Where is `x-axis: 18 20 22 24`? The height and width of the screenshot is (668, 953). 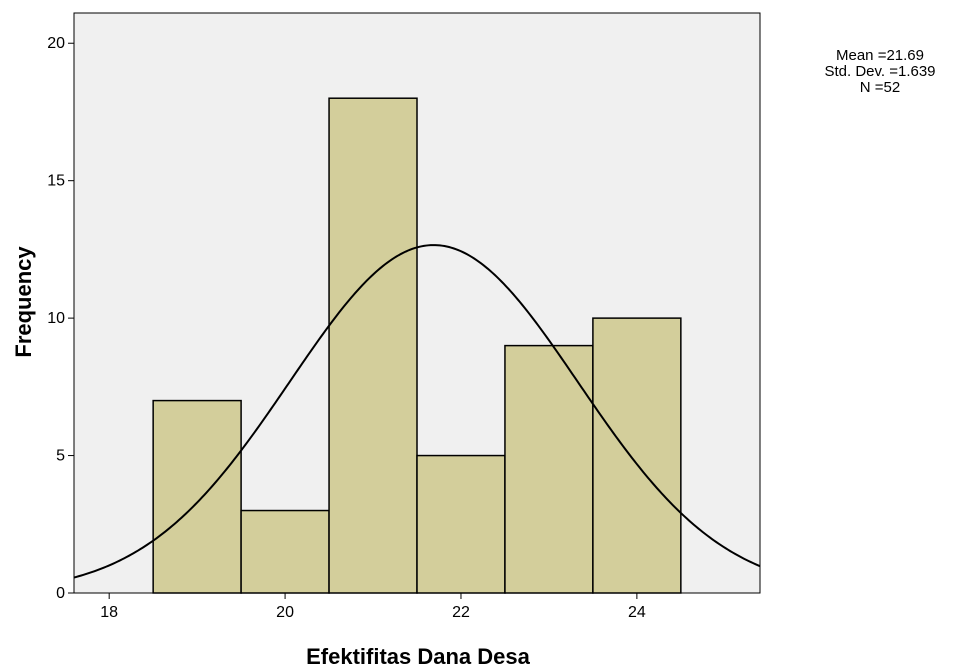 x-axis: 18 20 22 24 is located at coordinates (373, 607).